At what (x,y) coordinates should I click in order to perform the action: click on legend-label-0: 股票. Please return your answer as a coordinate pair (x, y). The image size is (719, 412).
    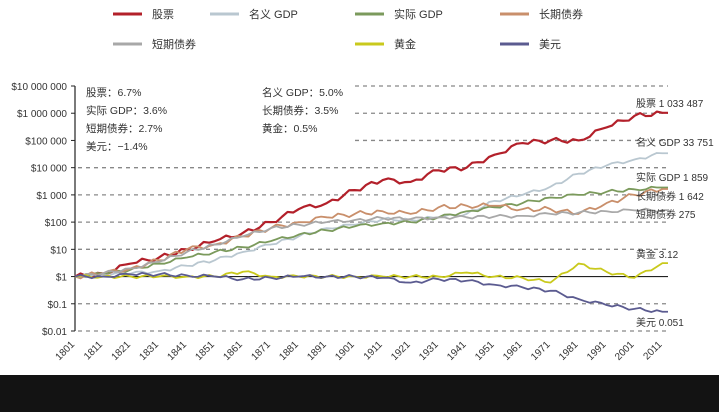
    Looking at the image, I should click on (163, 14).